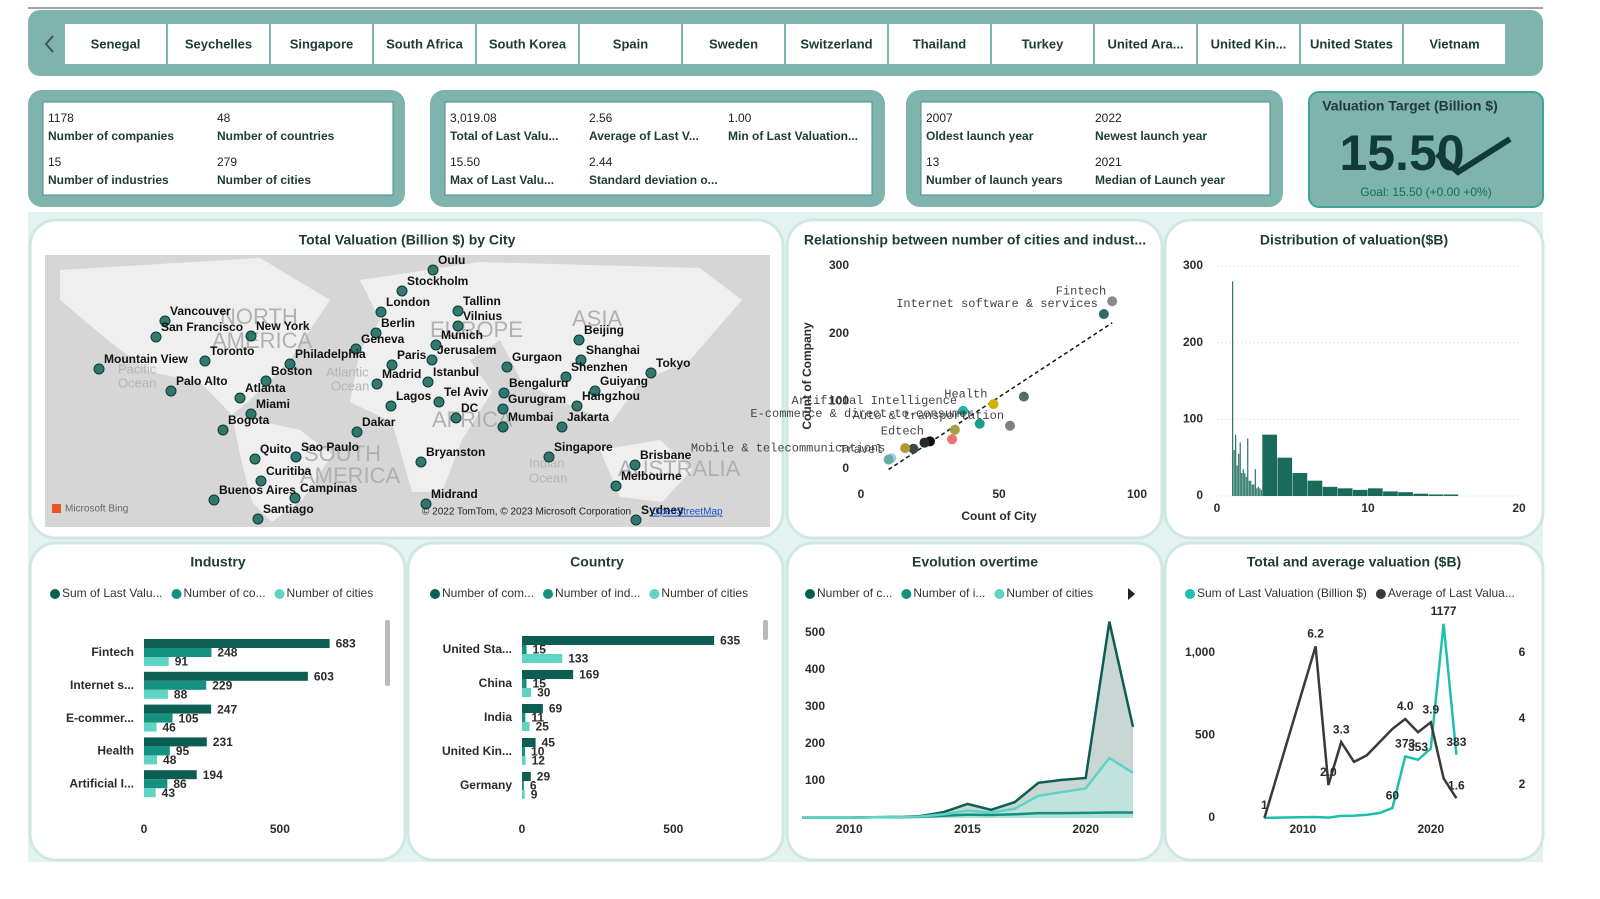 The image size is (1600, 899). What do you see at coordinates (1522, 718) in the screenshot?
I see `y-tick-label: 4` at bounding box center [1522, 718].